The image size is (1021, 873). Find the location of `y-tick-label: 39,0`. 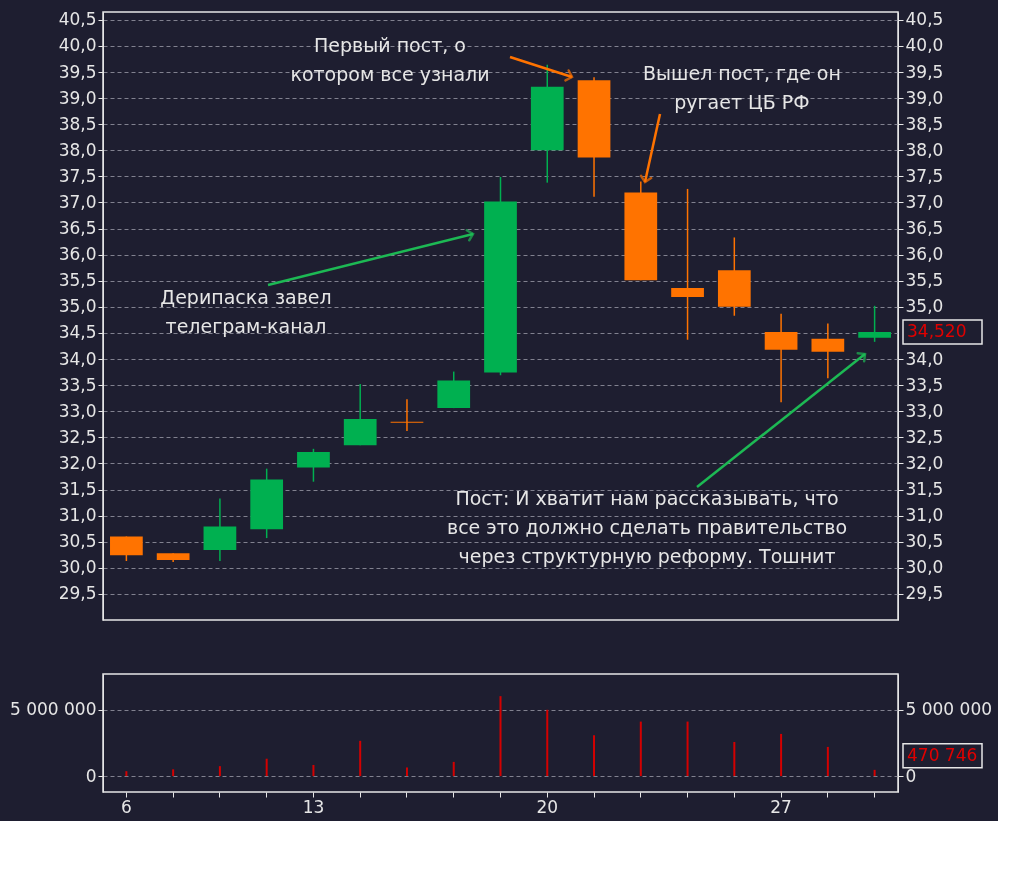

y-tick-label: 39,0 is located at coordinates (77, 97).